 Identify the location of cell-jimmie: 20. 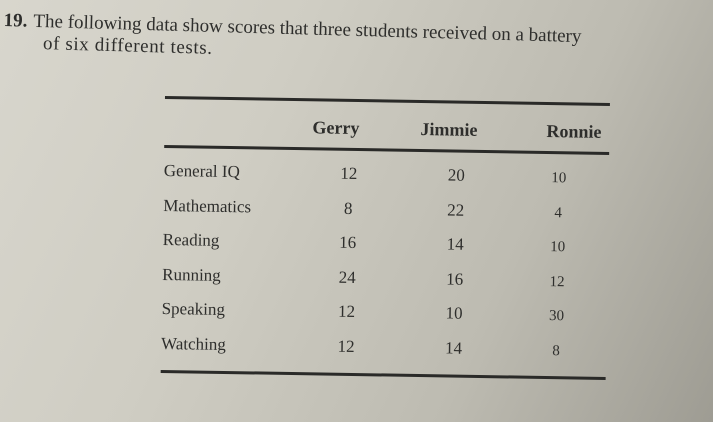
(456, 175).